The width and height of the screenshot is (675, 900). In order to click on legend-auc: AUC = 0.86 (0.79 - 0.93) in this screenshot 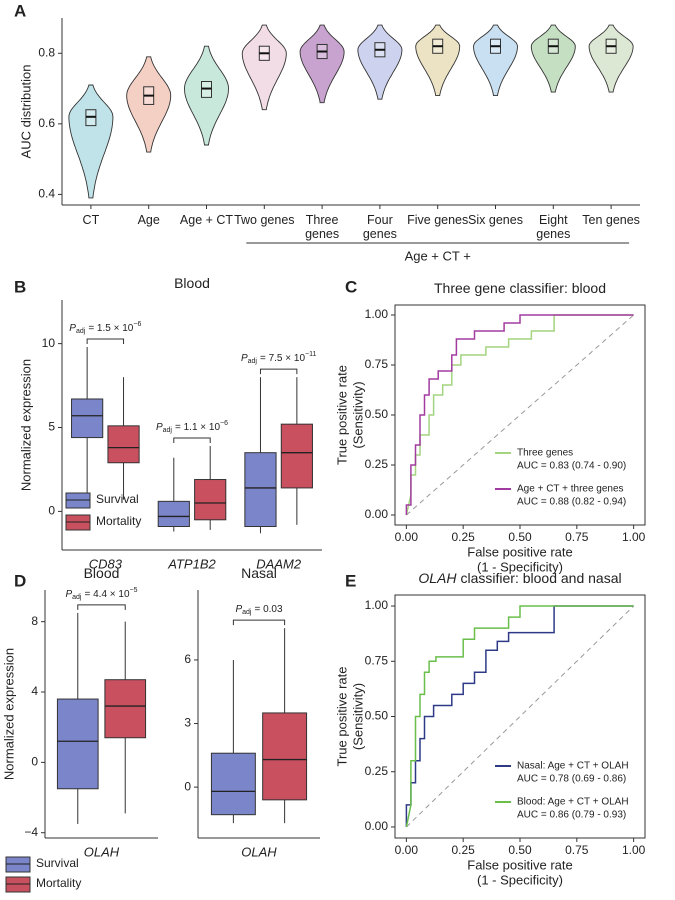, I will do `click(571, 815)`.